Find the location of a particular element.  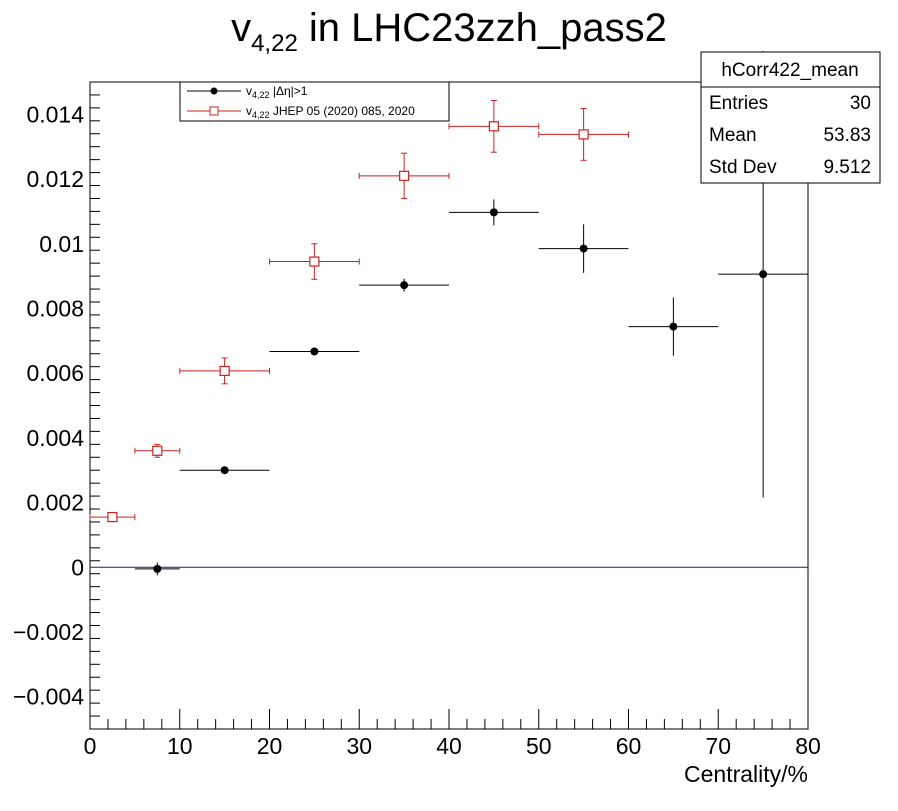

x-axis-tick-labels: 0 10 20 30 40 50 60 70 80 is located at coordinates (452, 746).